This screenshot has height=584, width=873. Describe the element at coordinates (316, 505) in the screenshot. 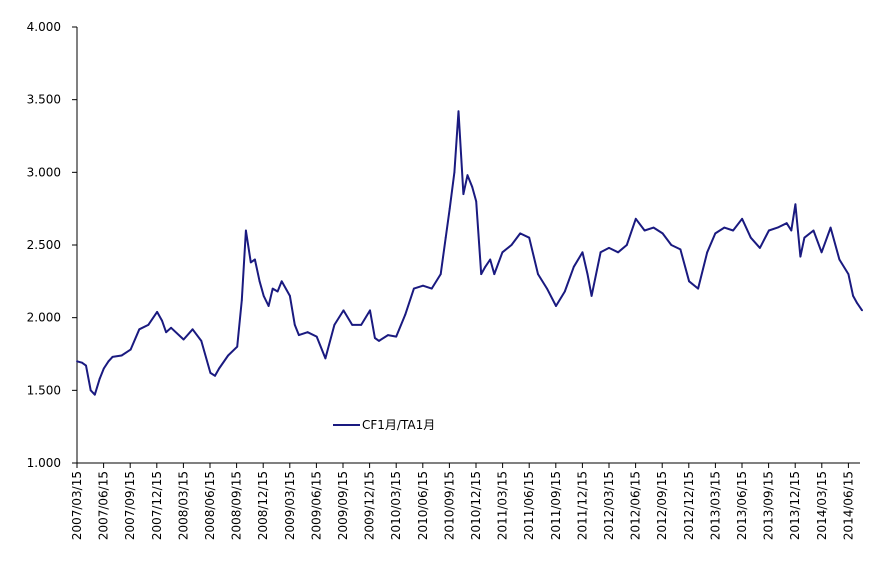

I see `x-tick-label: 2009/06/15` at that location.